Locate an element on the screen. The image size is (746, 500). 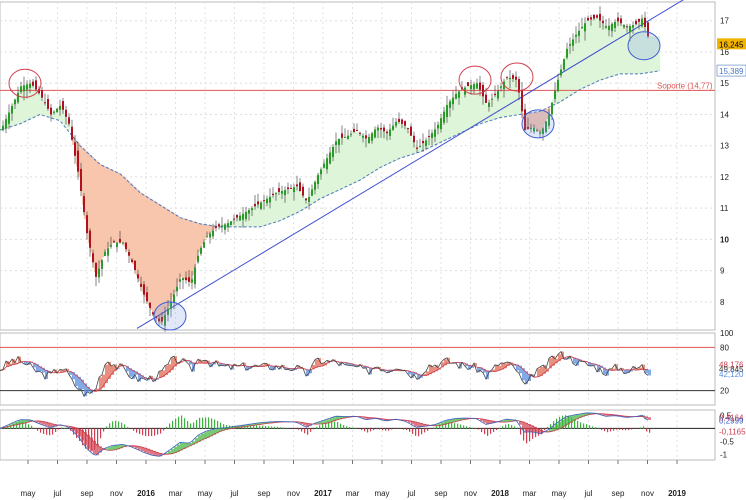
x-axis-tick: 2019 is located at coordinates (677, 493).